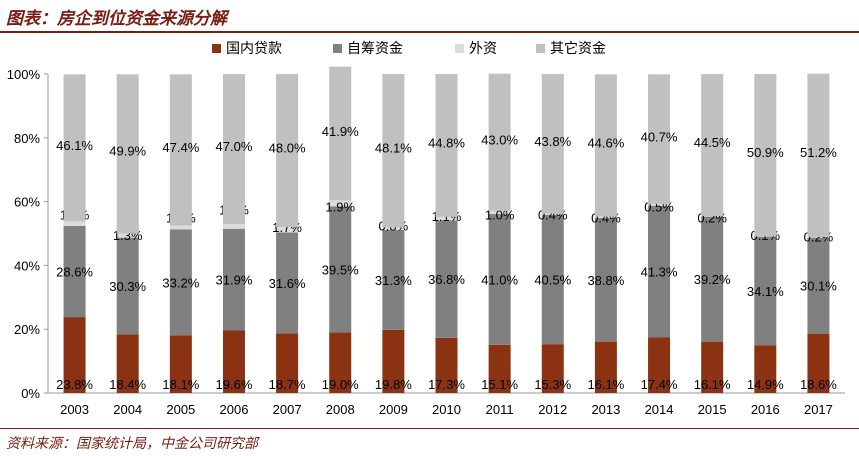  What do you see at coordinates (765, 409) in the screenshot?
I see `x-tick-label: 2016` at bounding box center [765, 409].